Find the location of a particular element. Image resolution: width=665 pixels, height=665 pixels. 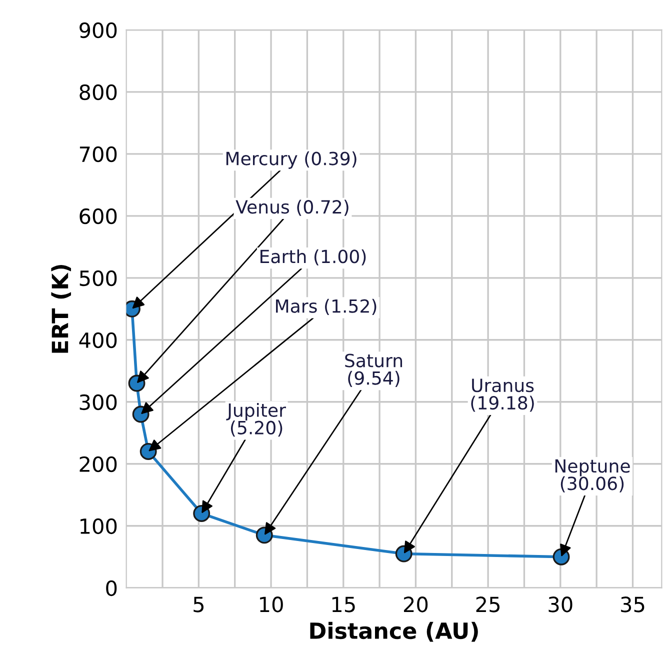

y-tick-label: 0 is located at coordinates (111, 588).